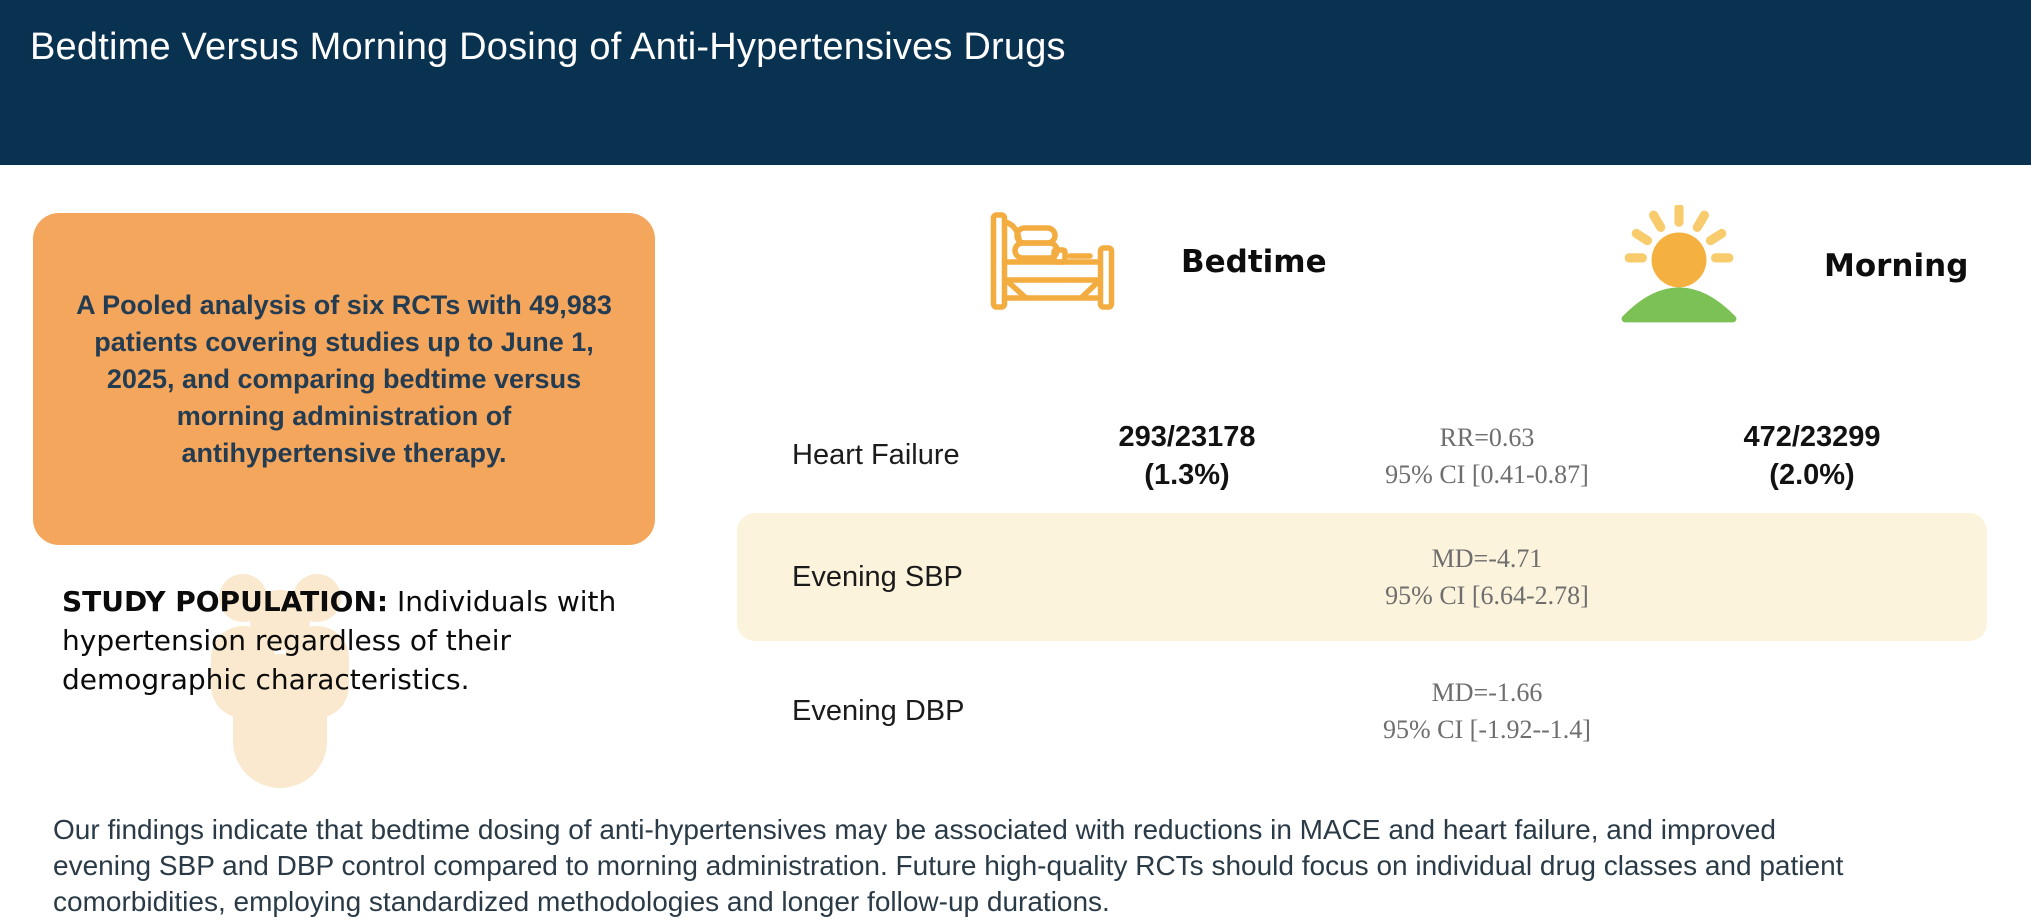 Image resolution: width=2031 pixels, height=920 pixels. I want to click on morning-value-cell: 472/23299 (2.0%), so click(1812, 456).